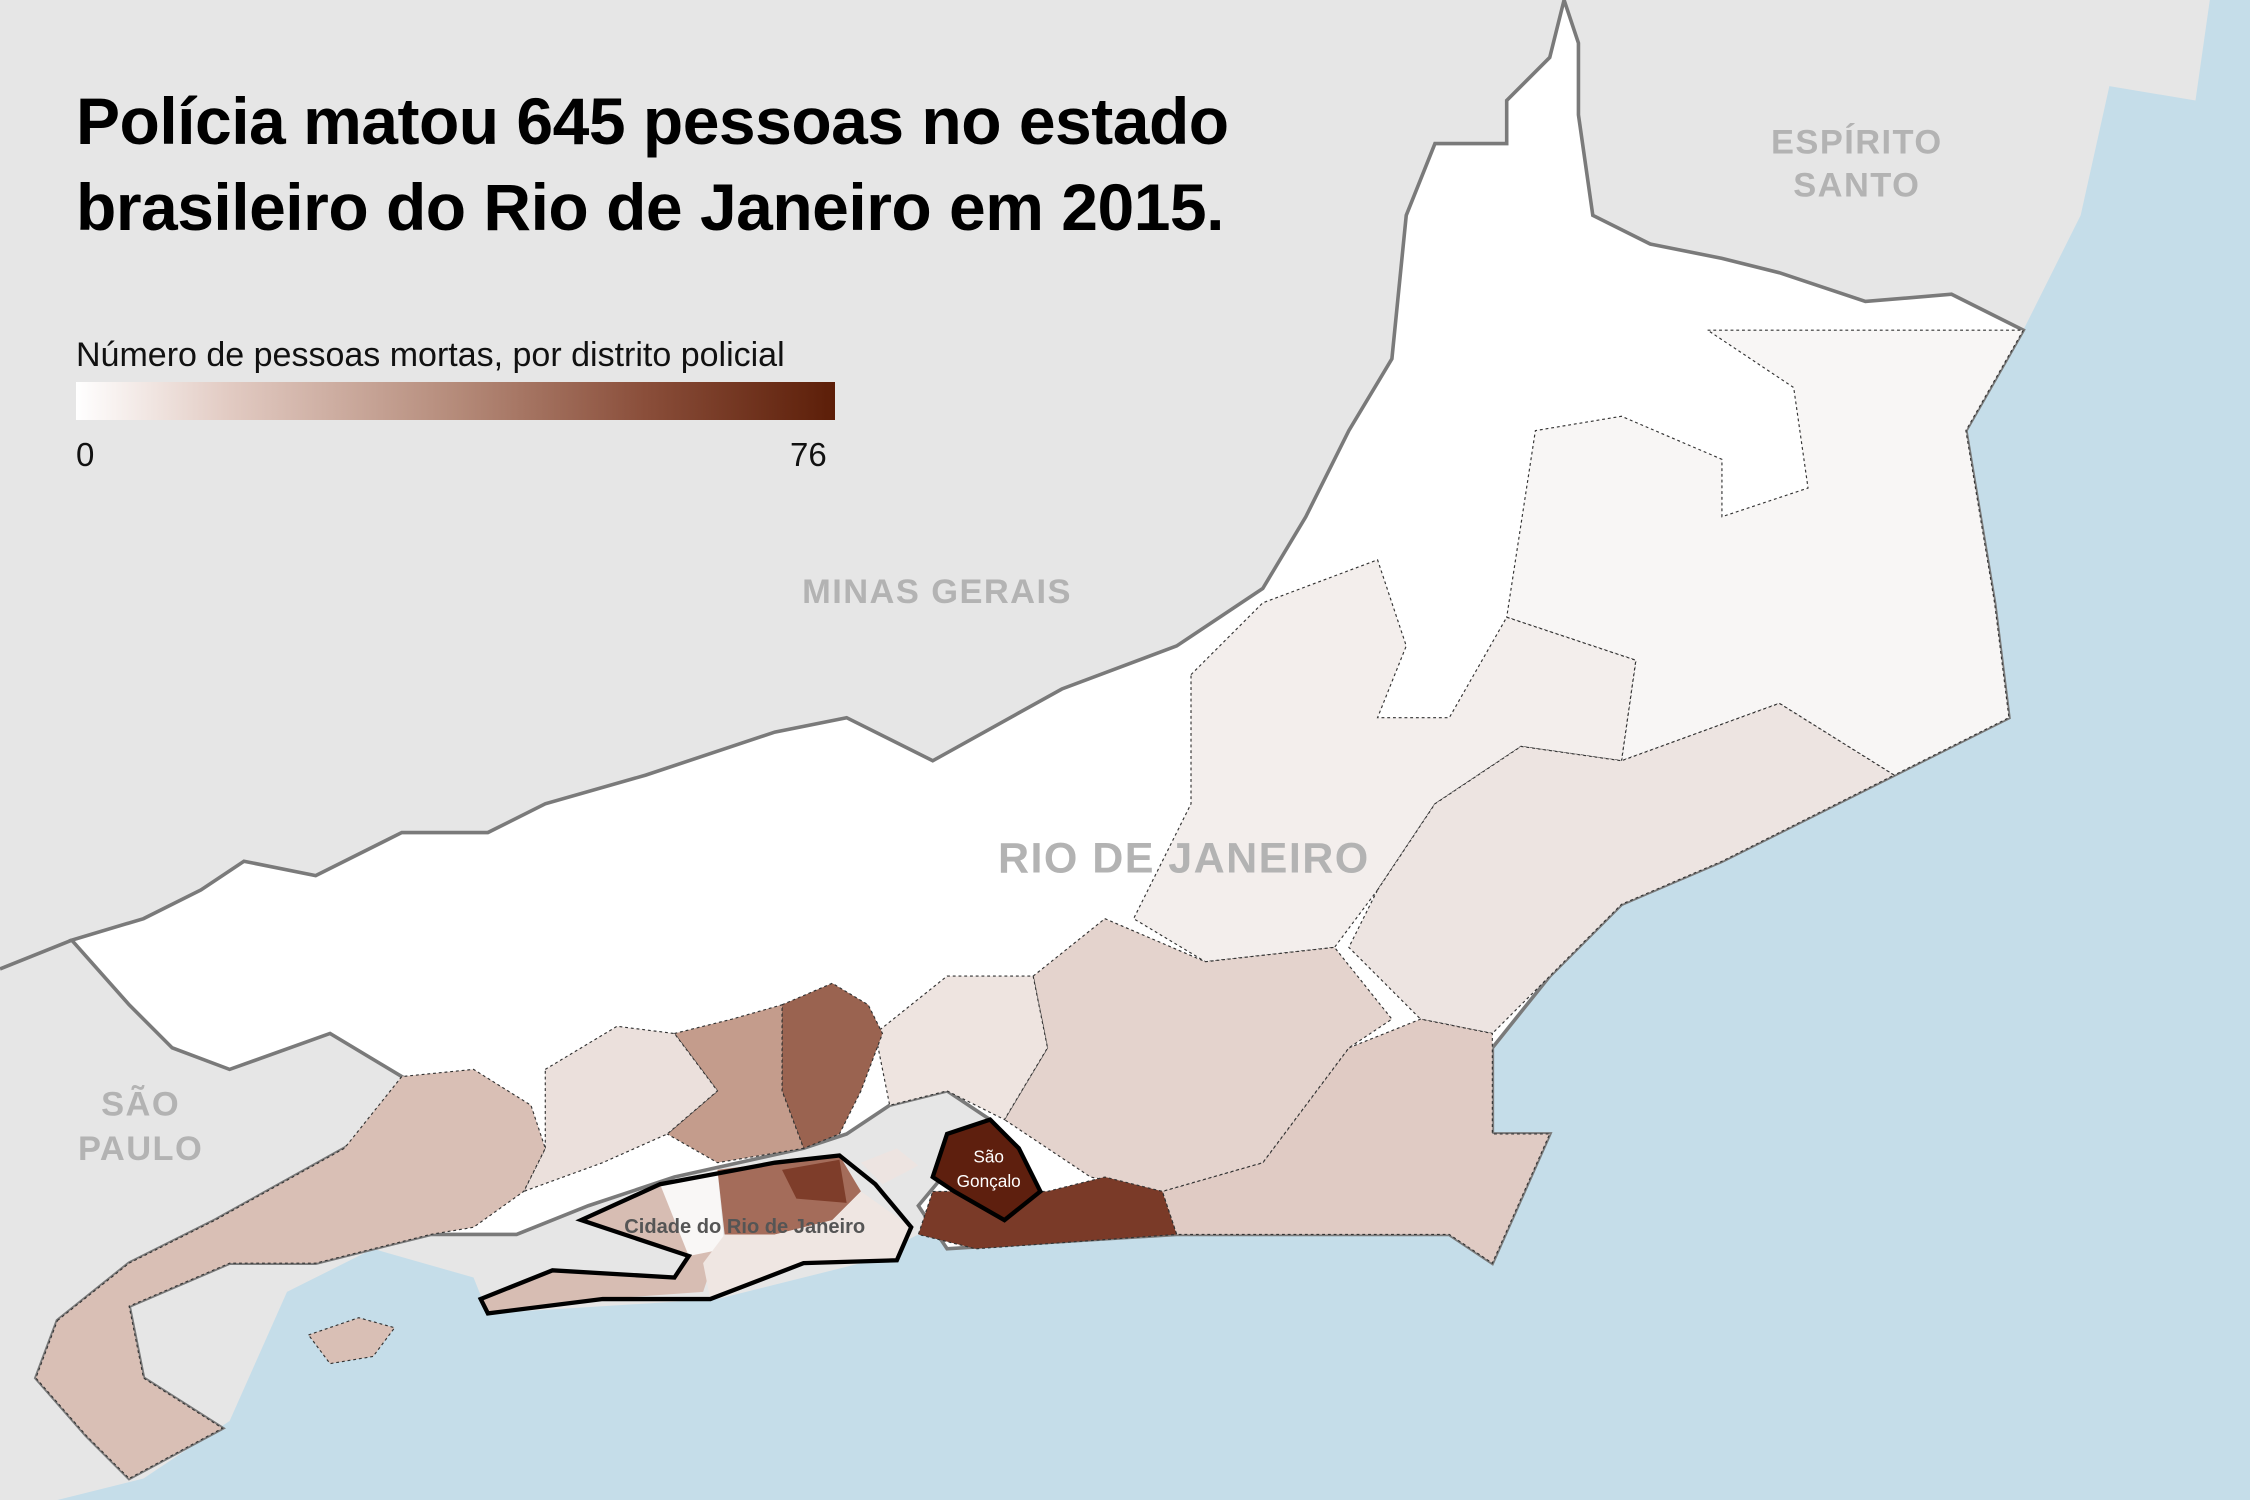  Describe the element at coordinates (140, 1103) in the screenshot. I see `label-sao-paulo-1: SÃO` at that location.